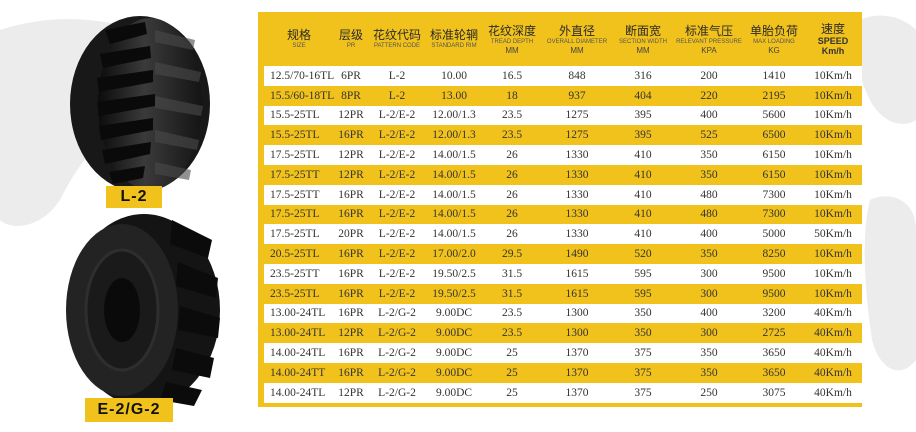 The height and width of the screenshot is (432, 916). Describe the element at coordinates (140, 104) in the screenshot. I see `l2-tire-image` at that location.